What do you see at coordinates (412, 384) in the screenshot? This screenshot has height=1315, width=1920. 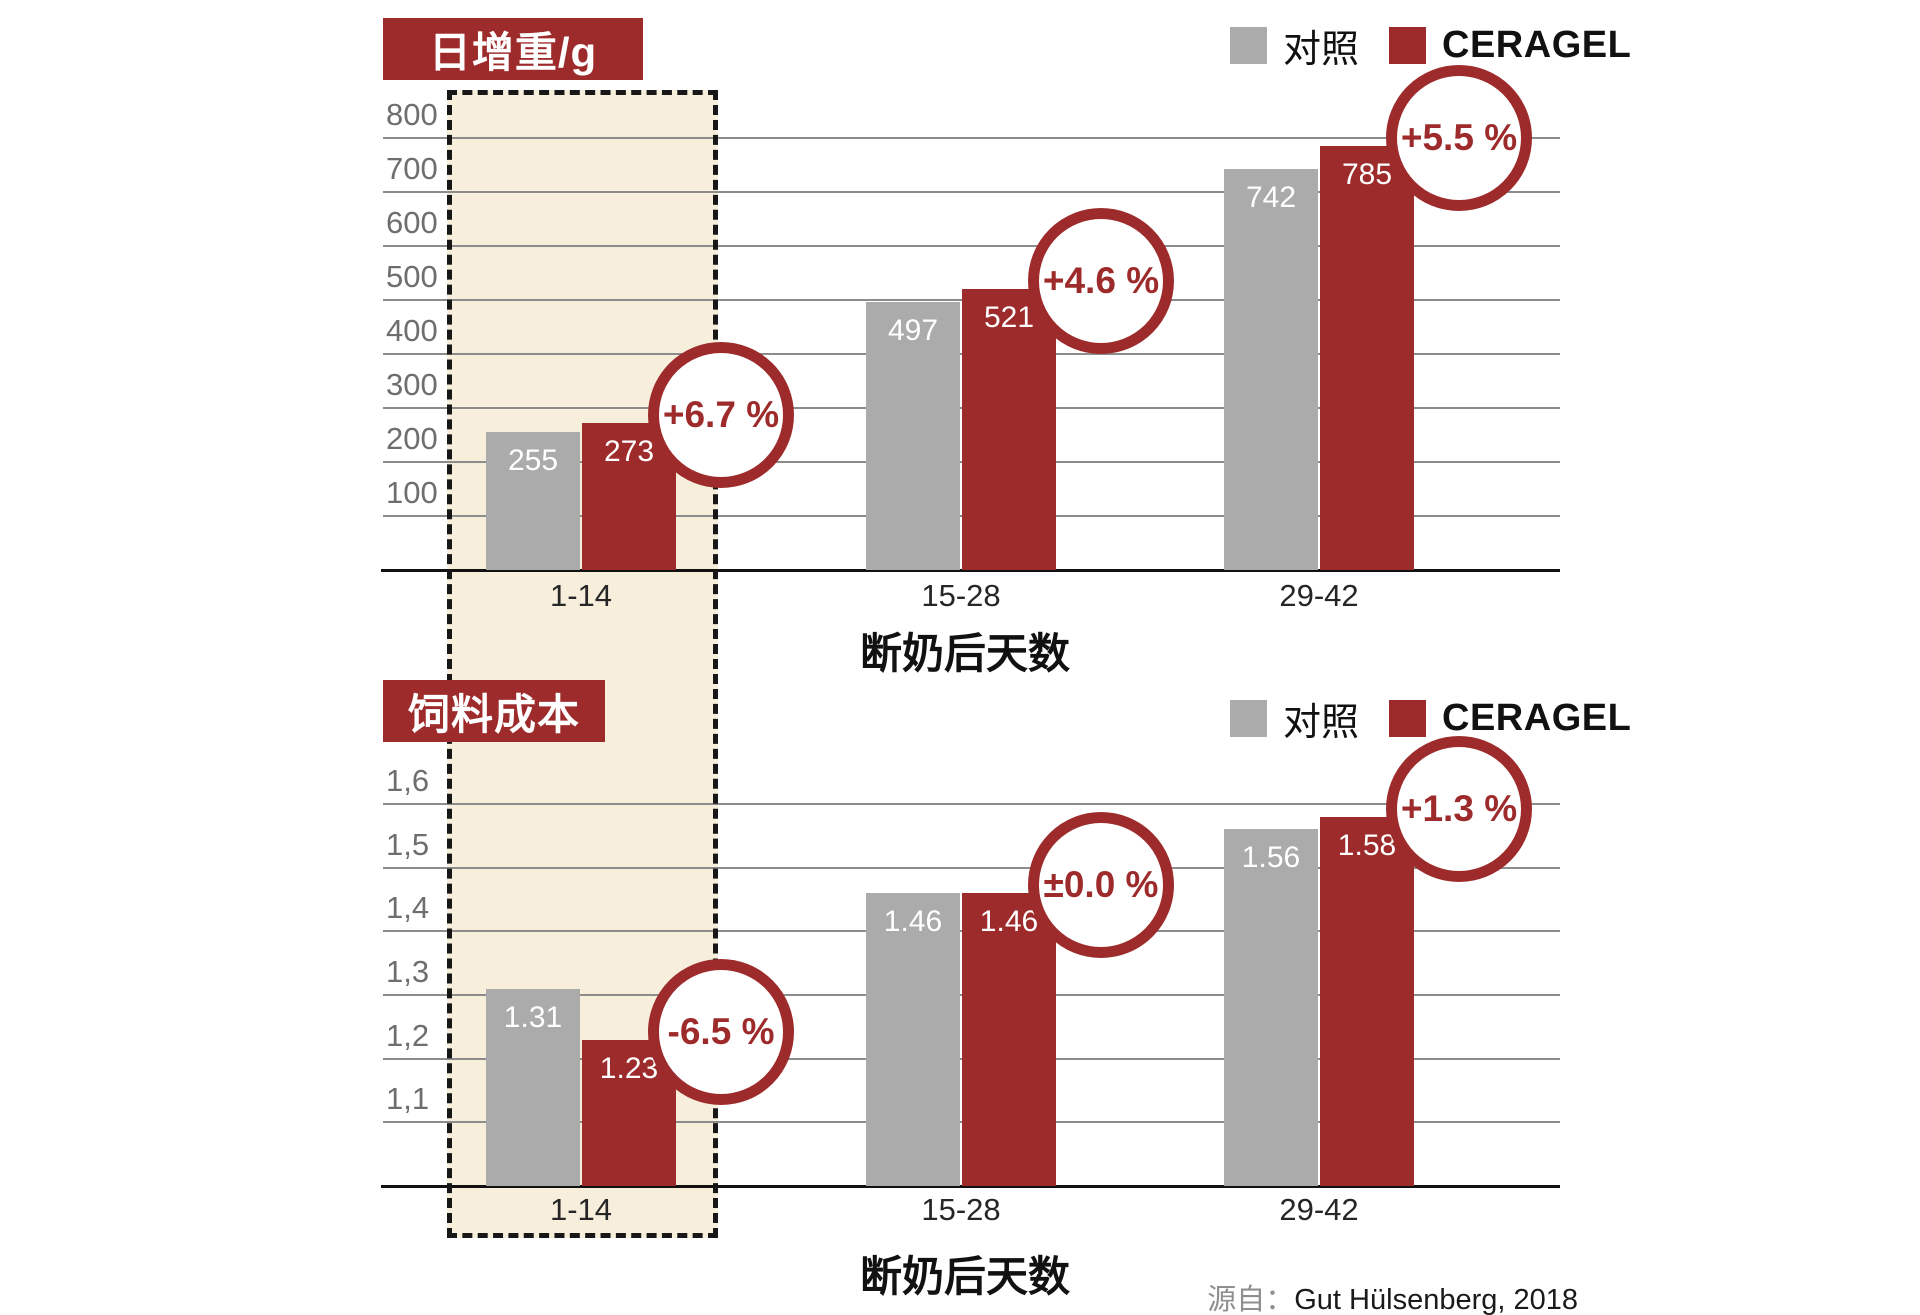 I see `y-tick-label: 300` at bounding box center [412, 384].